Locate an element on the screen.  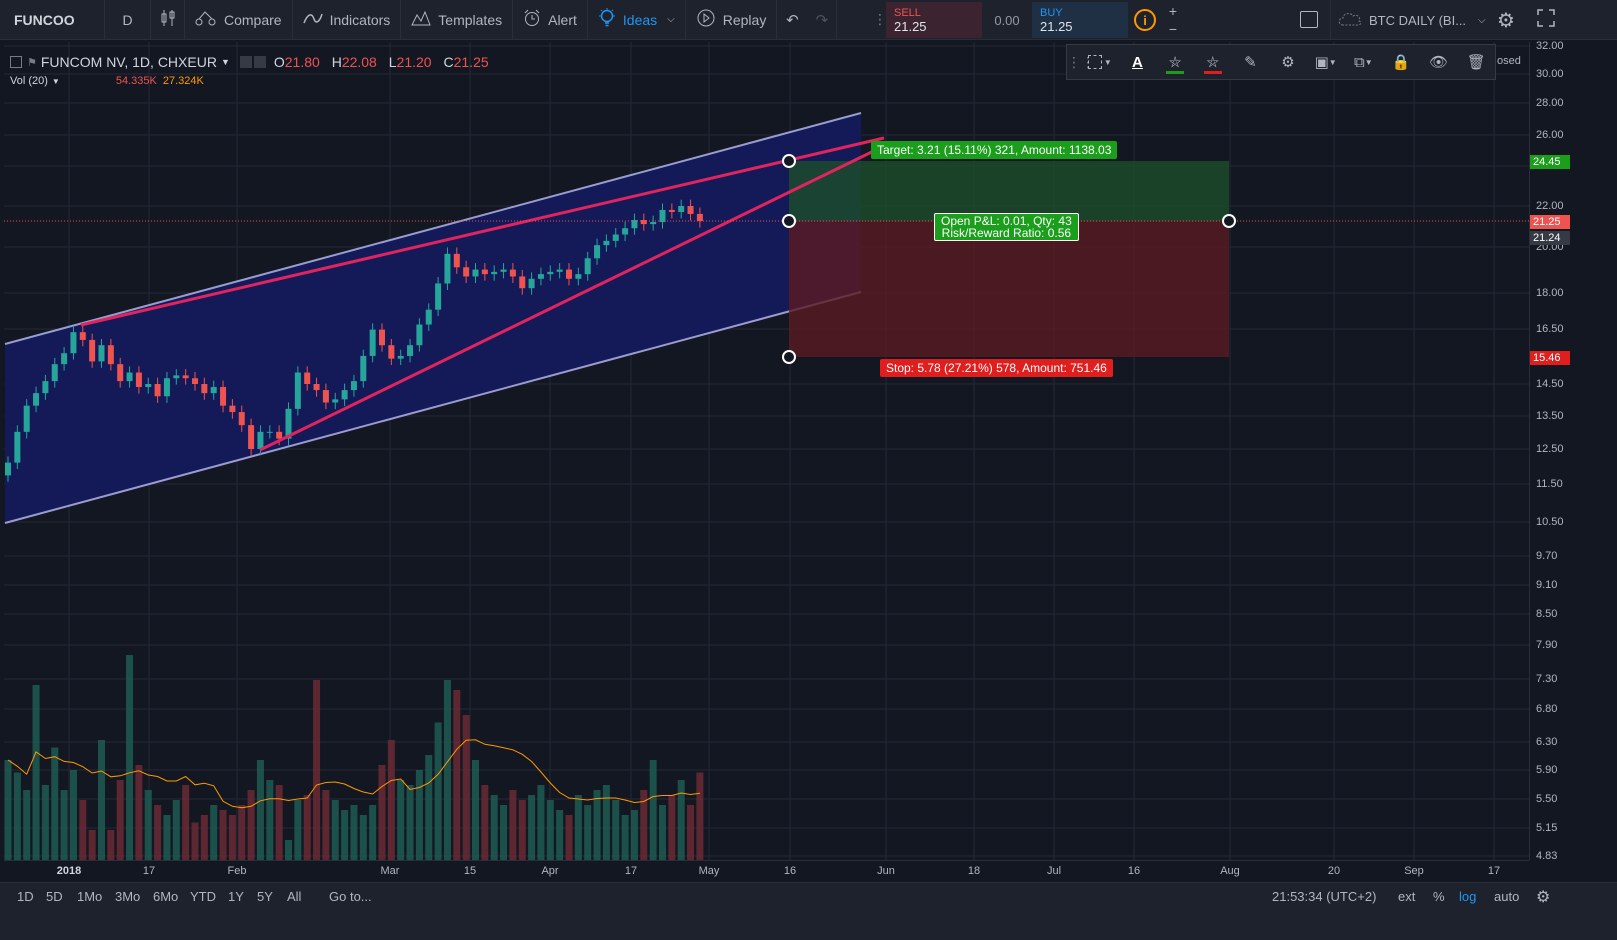
extended-hours-toggle: ext is located at coordinates (1407, 896).